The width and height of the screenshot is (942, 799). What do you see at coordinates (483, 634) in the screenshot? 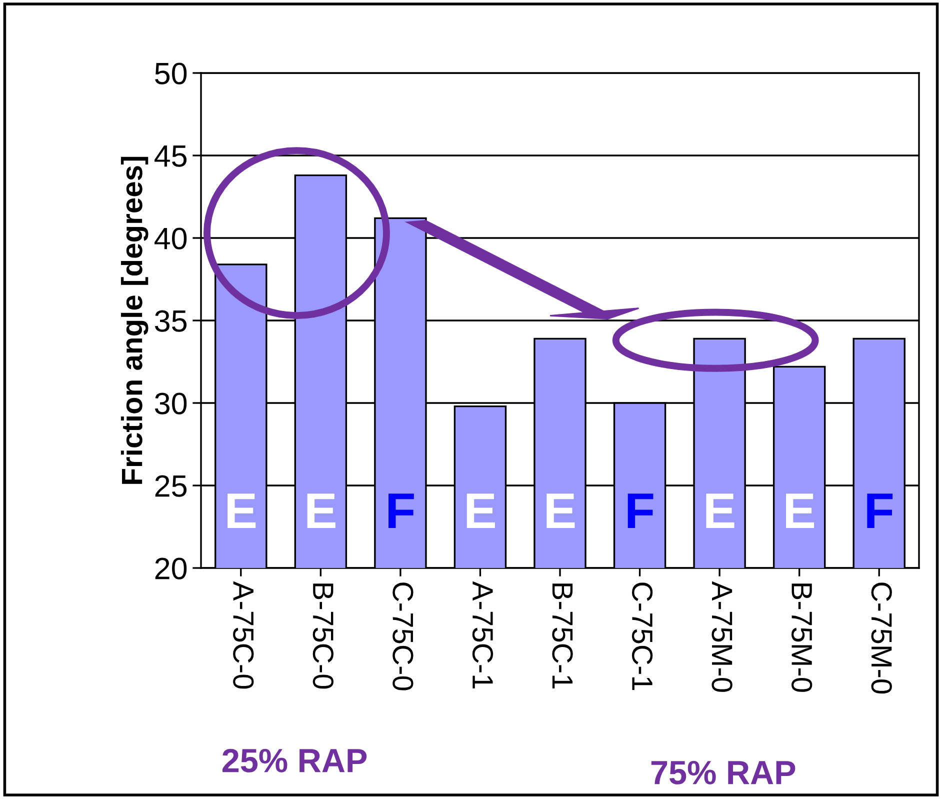
I see `x-tick-label: A-75C-1` at bounding box center [483, 634].